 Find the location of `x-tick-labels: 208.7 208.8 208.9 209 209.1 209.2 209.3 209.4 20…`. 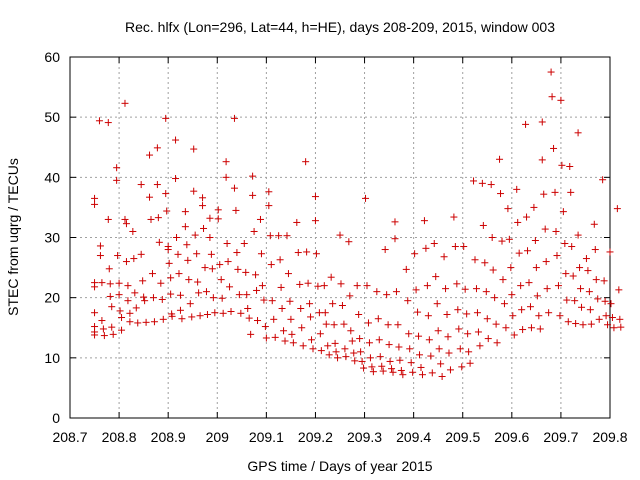

x-tick-labels: 208.7 208.8 208.9 209 209.1 209.2 209.3 209.4 20… is located at coordinates (339, 437).